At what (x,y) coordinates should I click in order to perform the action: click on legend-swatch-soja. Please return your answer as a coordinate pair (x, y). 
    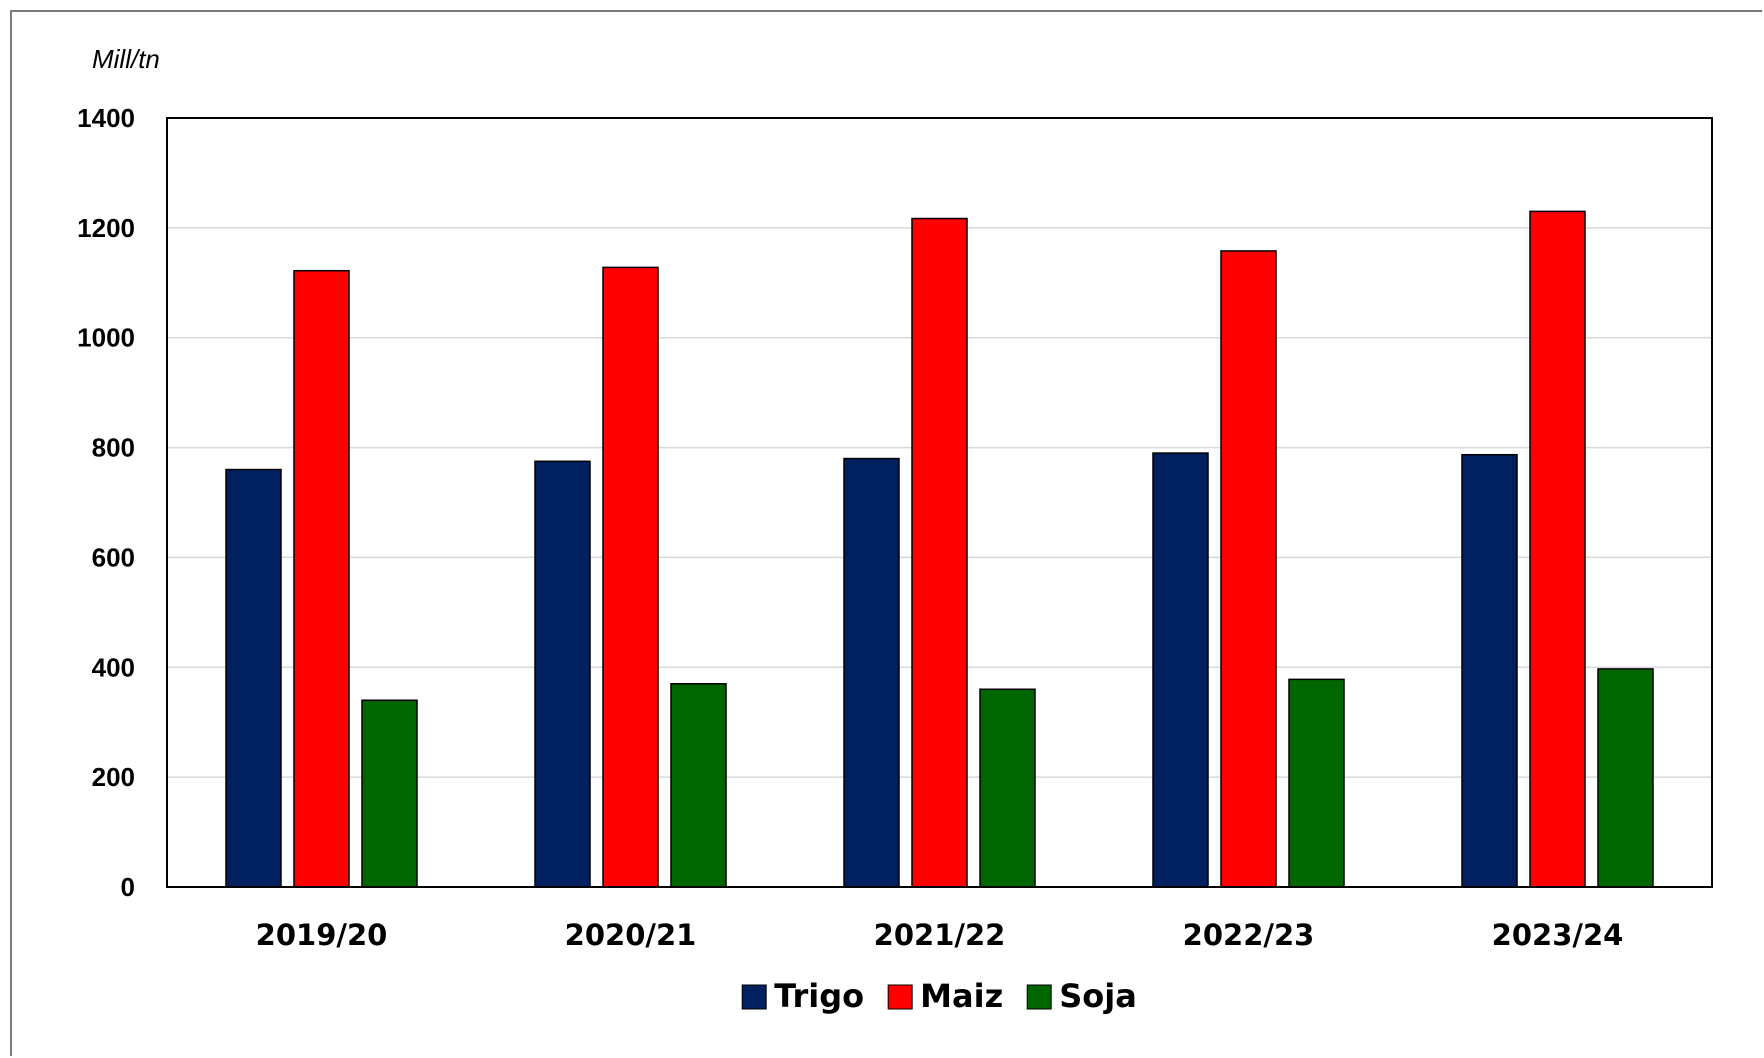
    Looking at the image, I should click on (1039, 997).